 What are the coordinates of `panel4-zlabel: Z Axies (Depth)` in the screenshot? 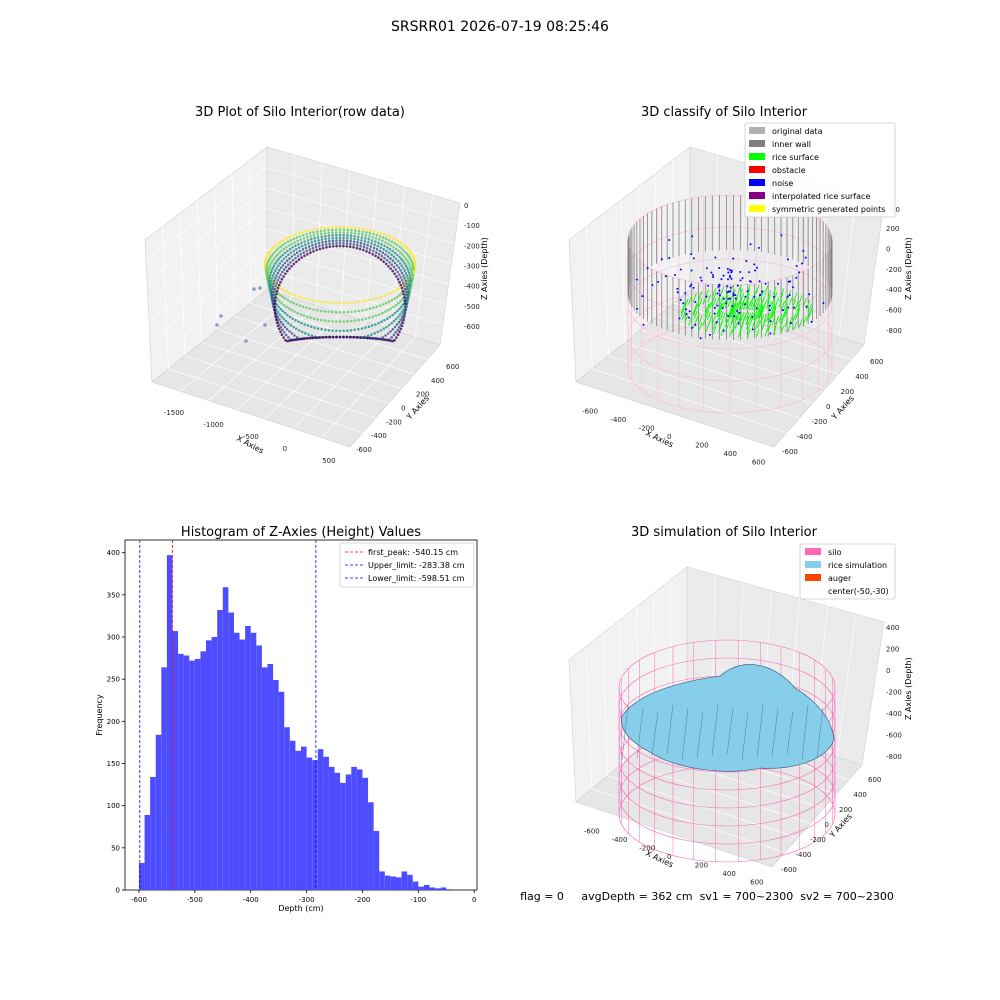 It's located at (908, 688).